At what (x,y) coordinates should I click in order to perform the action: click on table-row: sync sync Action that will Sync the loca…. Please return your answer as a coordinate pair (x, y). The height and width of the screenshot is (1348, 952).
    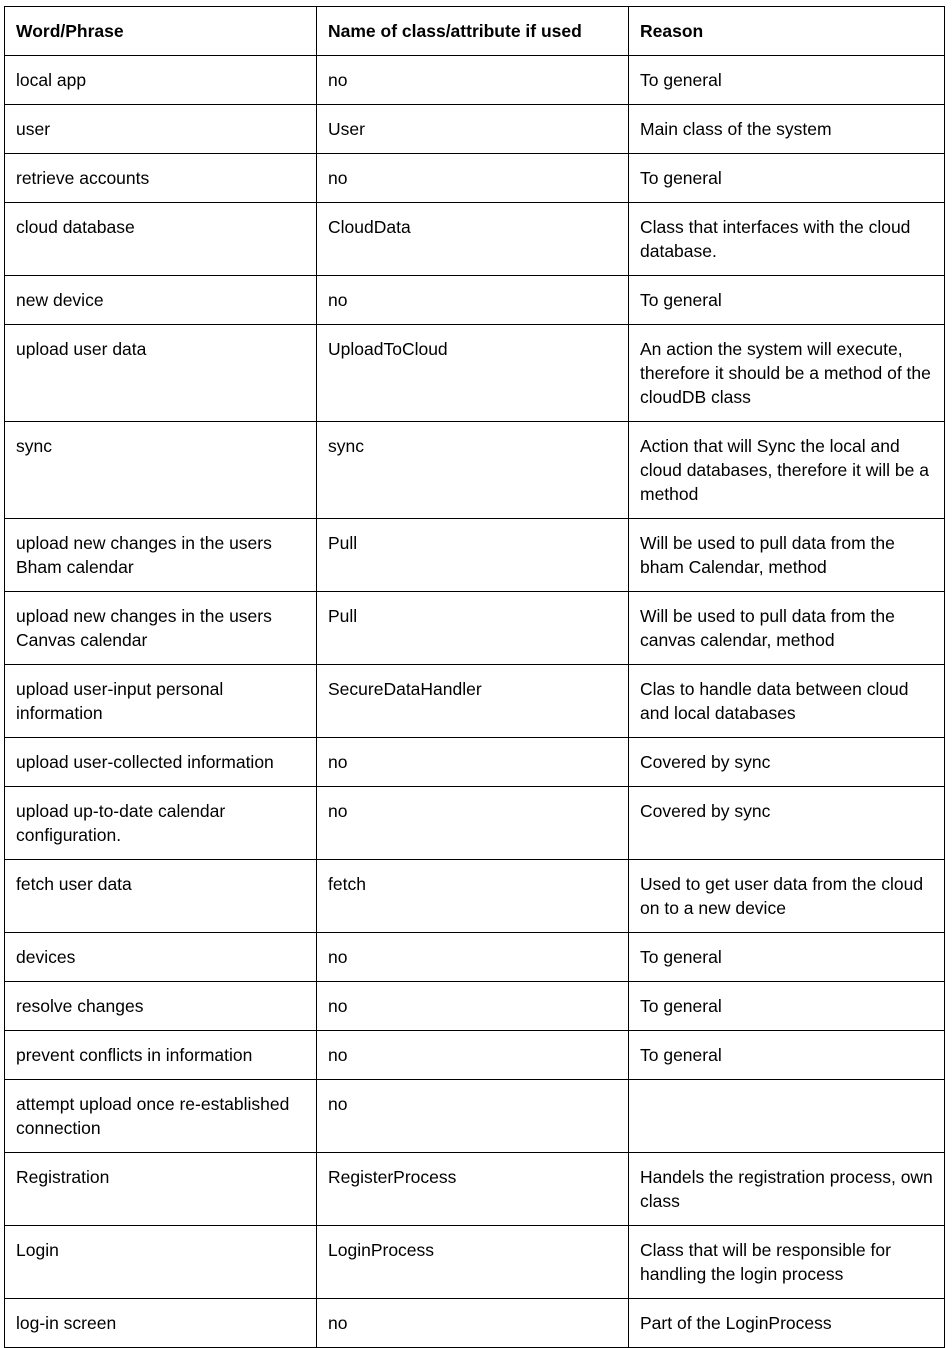
    Looking at the image, I should click on (474, 470).